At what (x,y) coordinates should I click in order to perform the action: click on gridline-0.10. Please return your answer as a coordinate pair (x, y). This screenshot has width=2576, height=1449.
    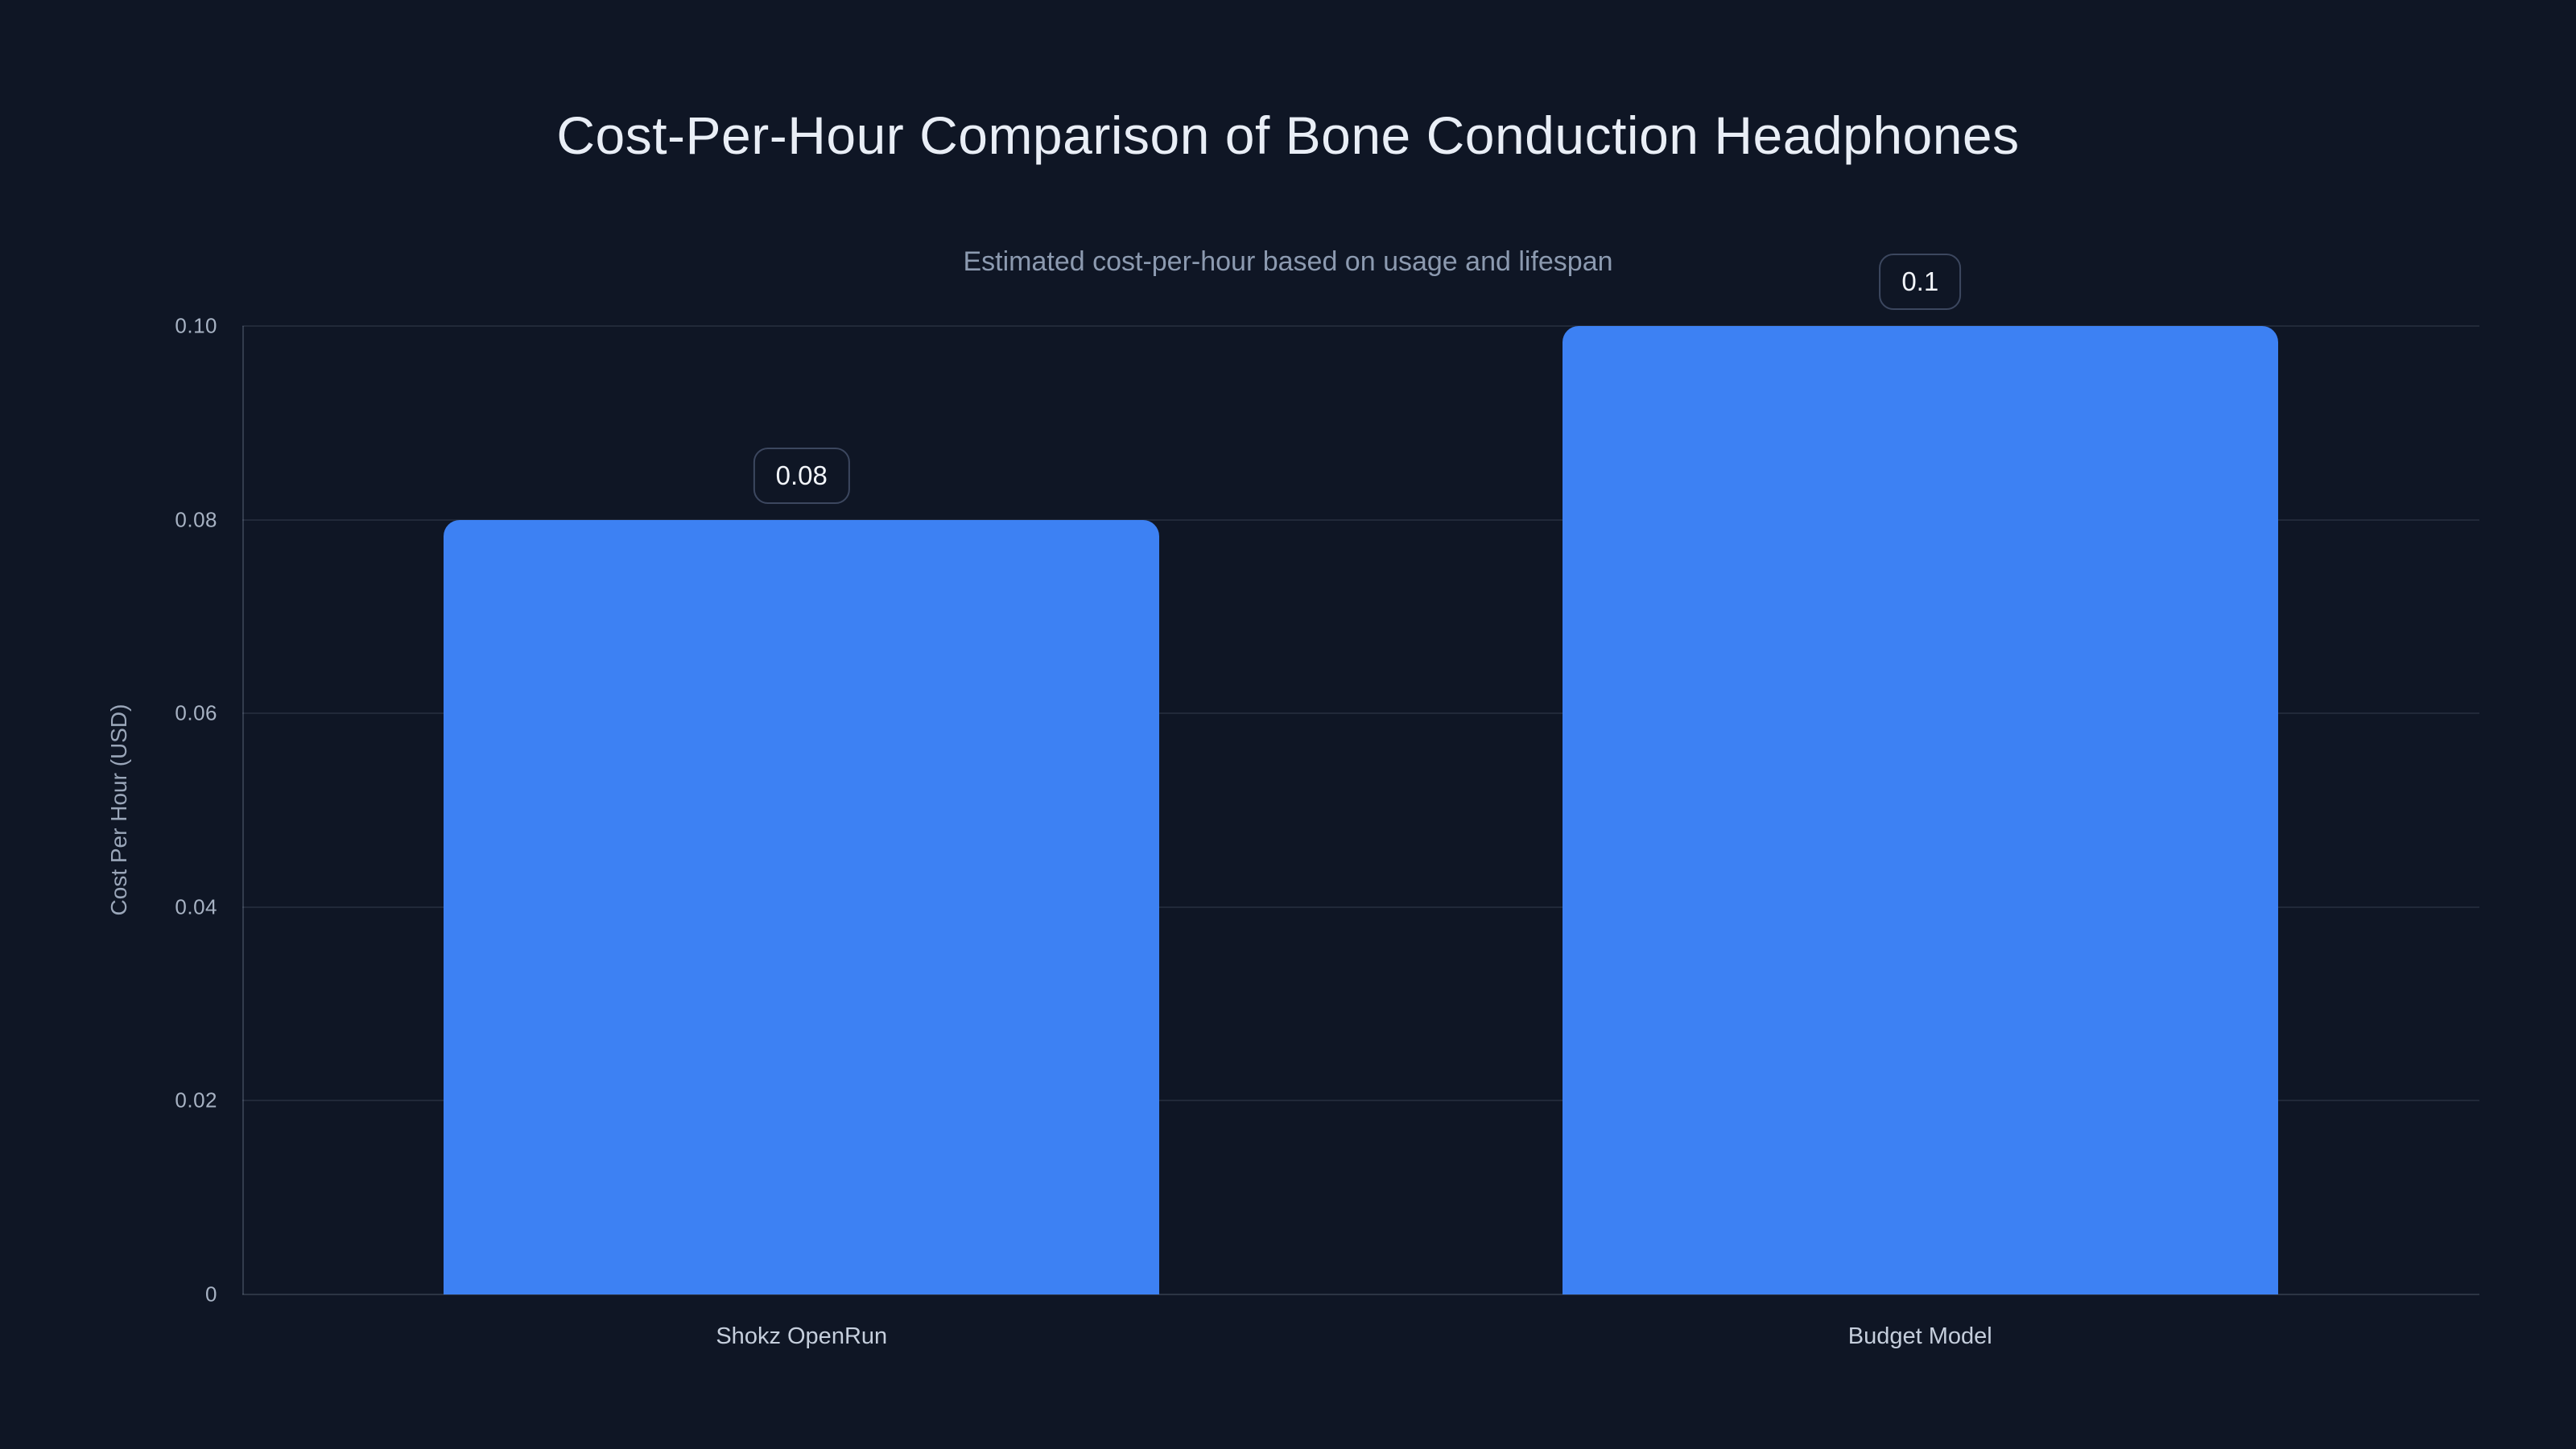
    Looking at the image, I should click on (1360, 326).